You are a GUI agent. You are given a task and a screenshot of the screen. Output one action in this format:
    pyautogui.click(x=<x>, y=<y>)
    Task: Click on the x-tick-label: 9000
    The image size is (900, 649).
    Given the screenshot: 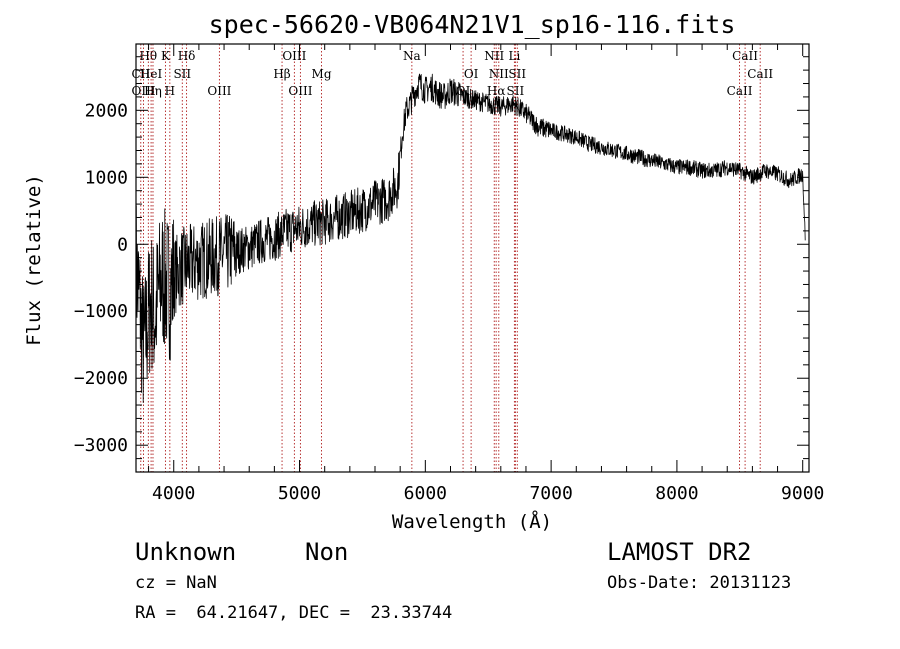 What is the action you would take?
    pyautogui.click(x=802, y=493)
    